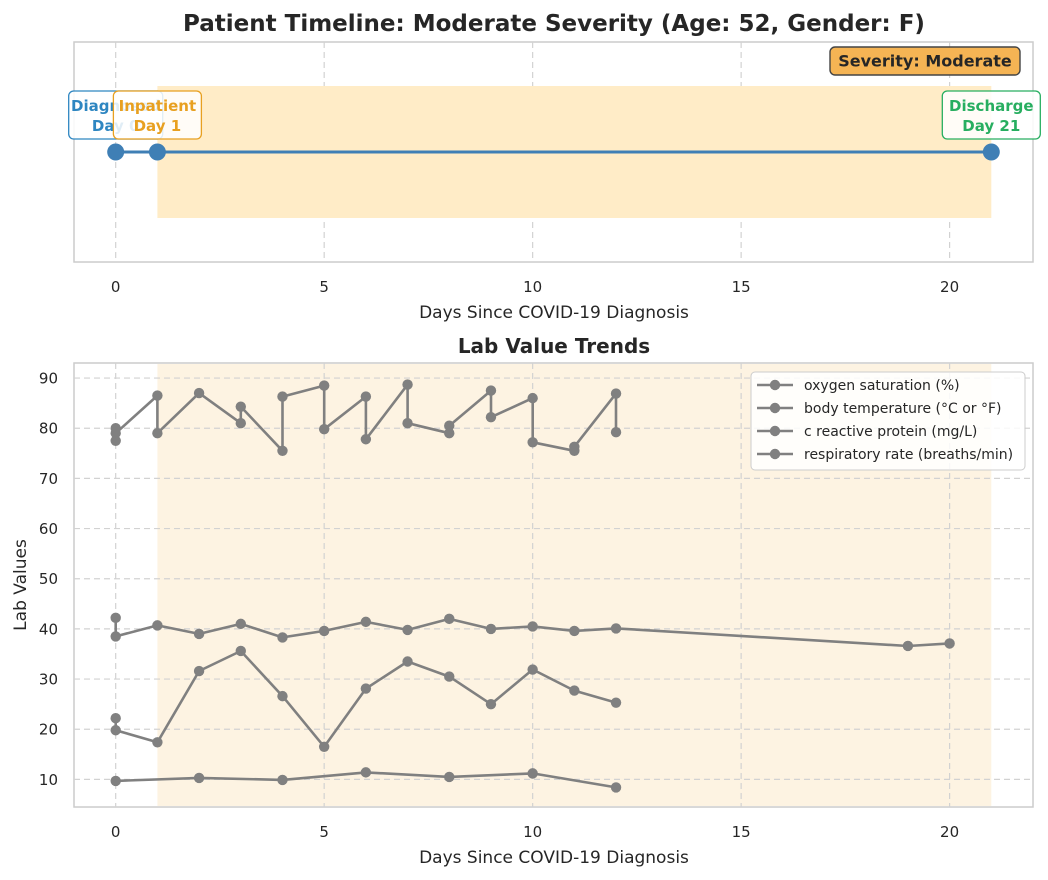  Describe the element at coordinates (890, 432) in the screenshot. I see `legend-label: c reactive protein (mg/L)` at that location.